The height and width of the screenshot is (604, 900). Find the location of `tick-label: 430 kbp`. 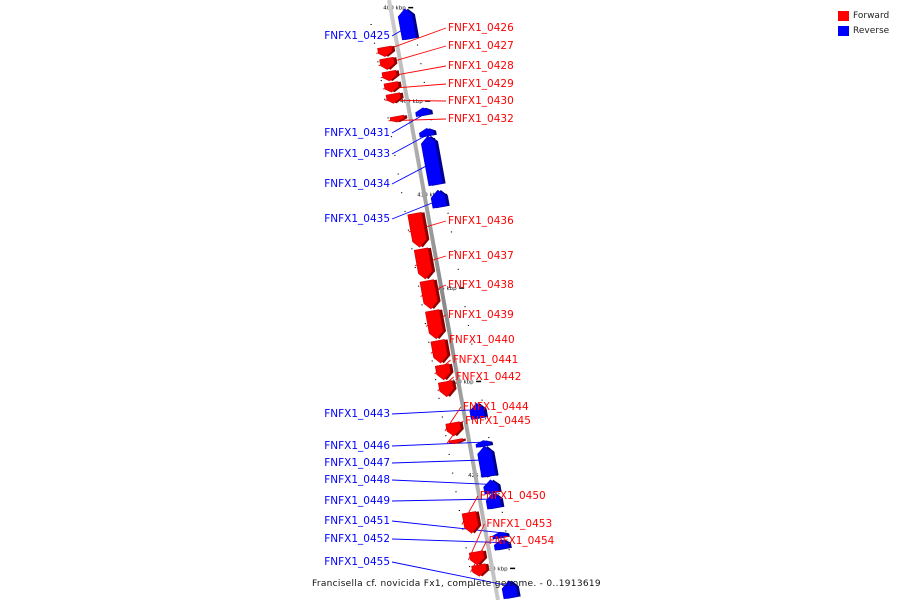

tick-label: 430 kbp is located at coordinates (496, 569).